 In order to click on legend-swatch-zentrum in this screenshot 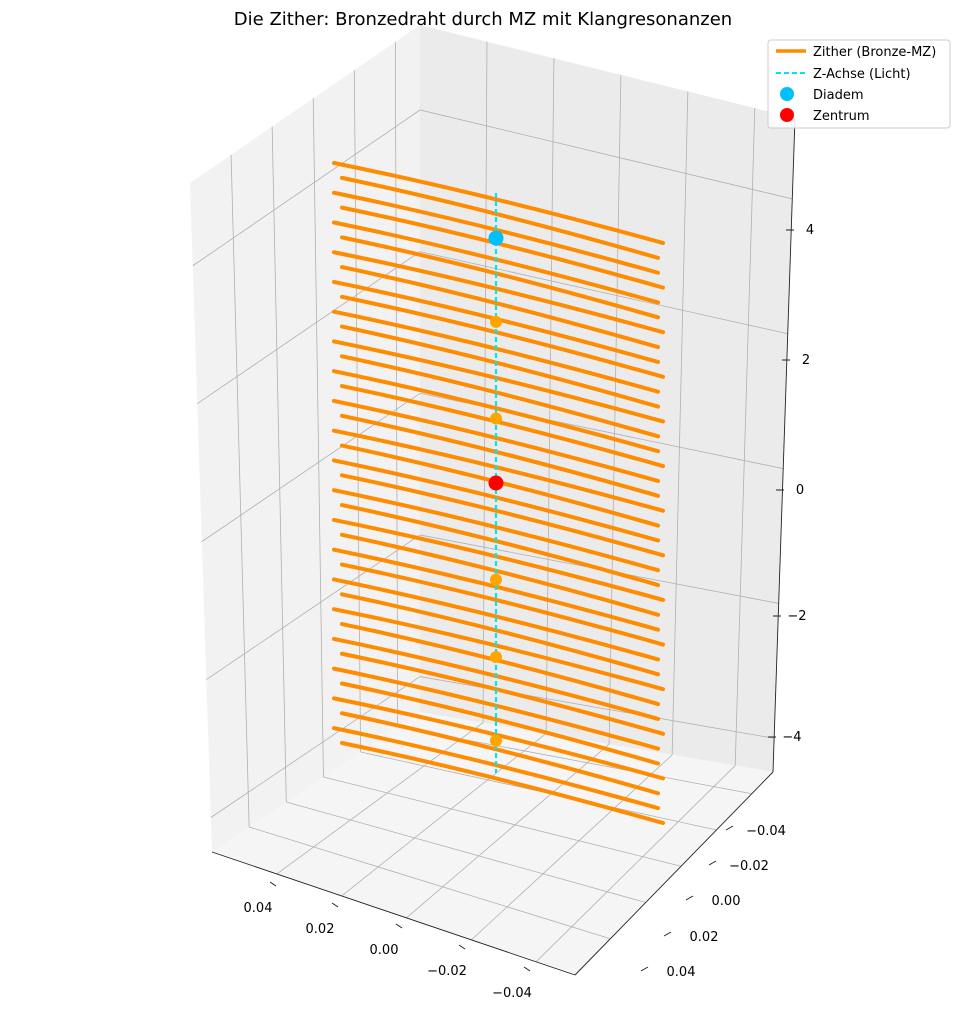, I will do `click(787, 115)`.